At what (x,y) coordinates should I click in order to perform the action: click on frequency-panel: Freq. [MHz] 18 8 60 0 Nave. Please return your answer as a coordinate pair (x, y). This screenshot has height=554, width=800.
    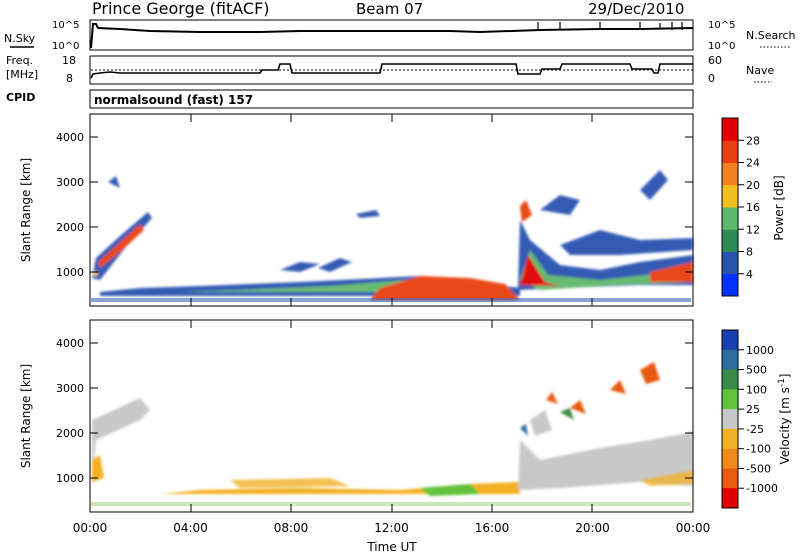
    Looking at the image, I should click on (390, 69).